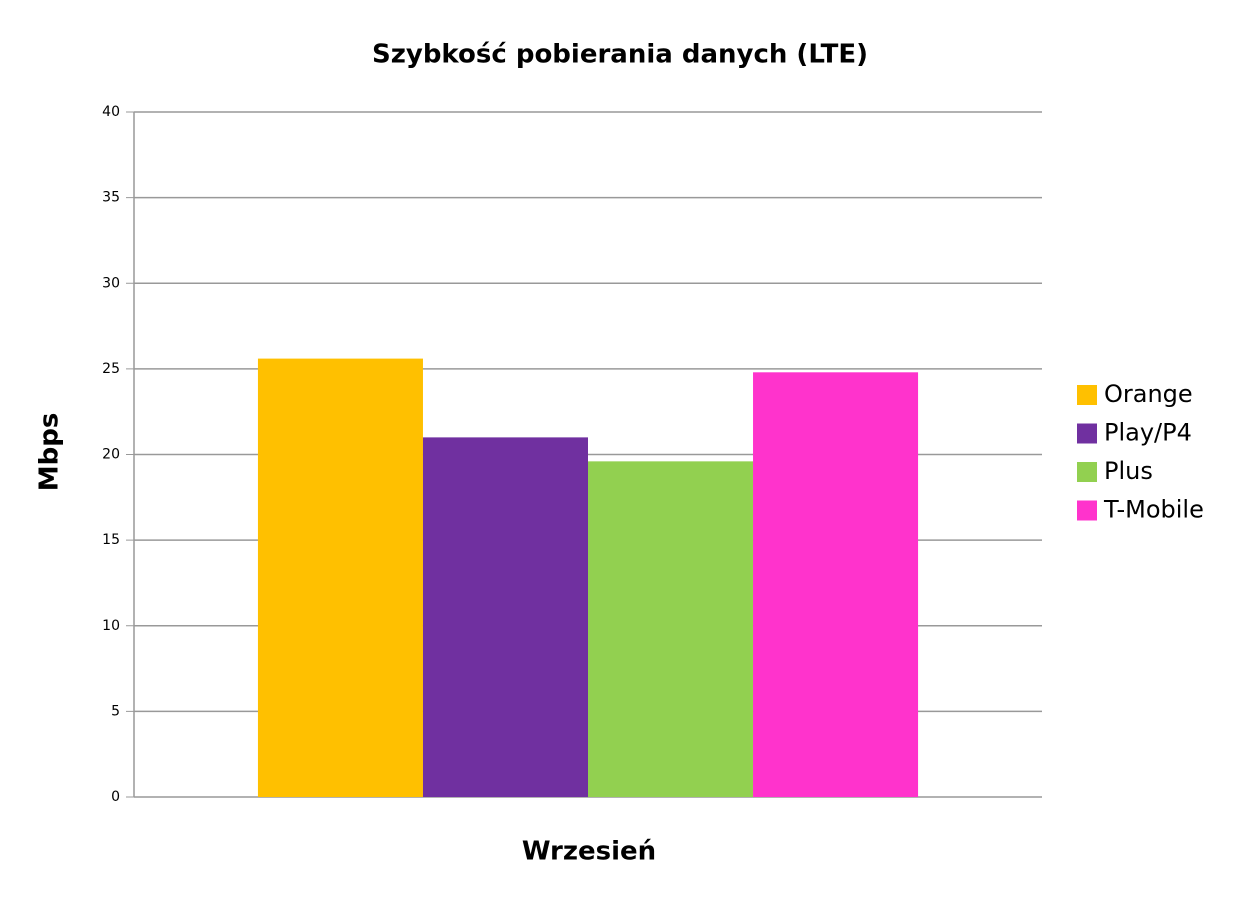 The height and width of the screenshot is (907, 1244). Describe the element at coordinates (111, 369) in the screenshot. I see `y-tick-label: 25` at that location.